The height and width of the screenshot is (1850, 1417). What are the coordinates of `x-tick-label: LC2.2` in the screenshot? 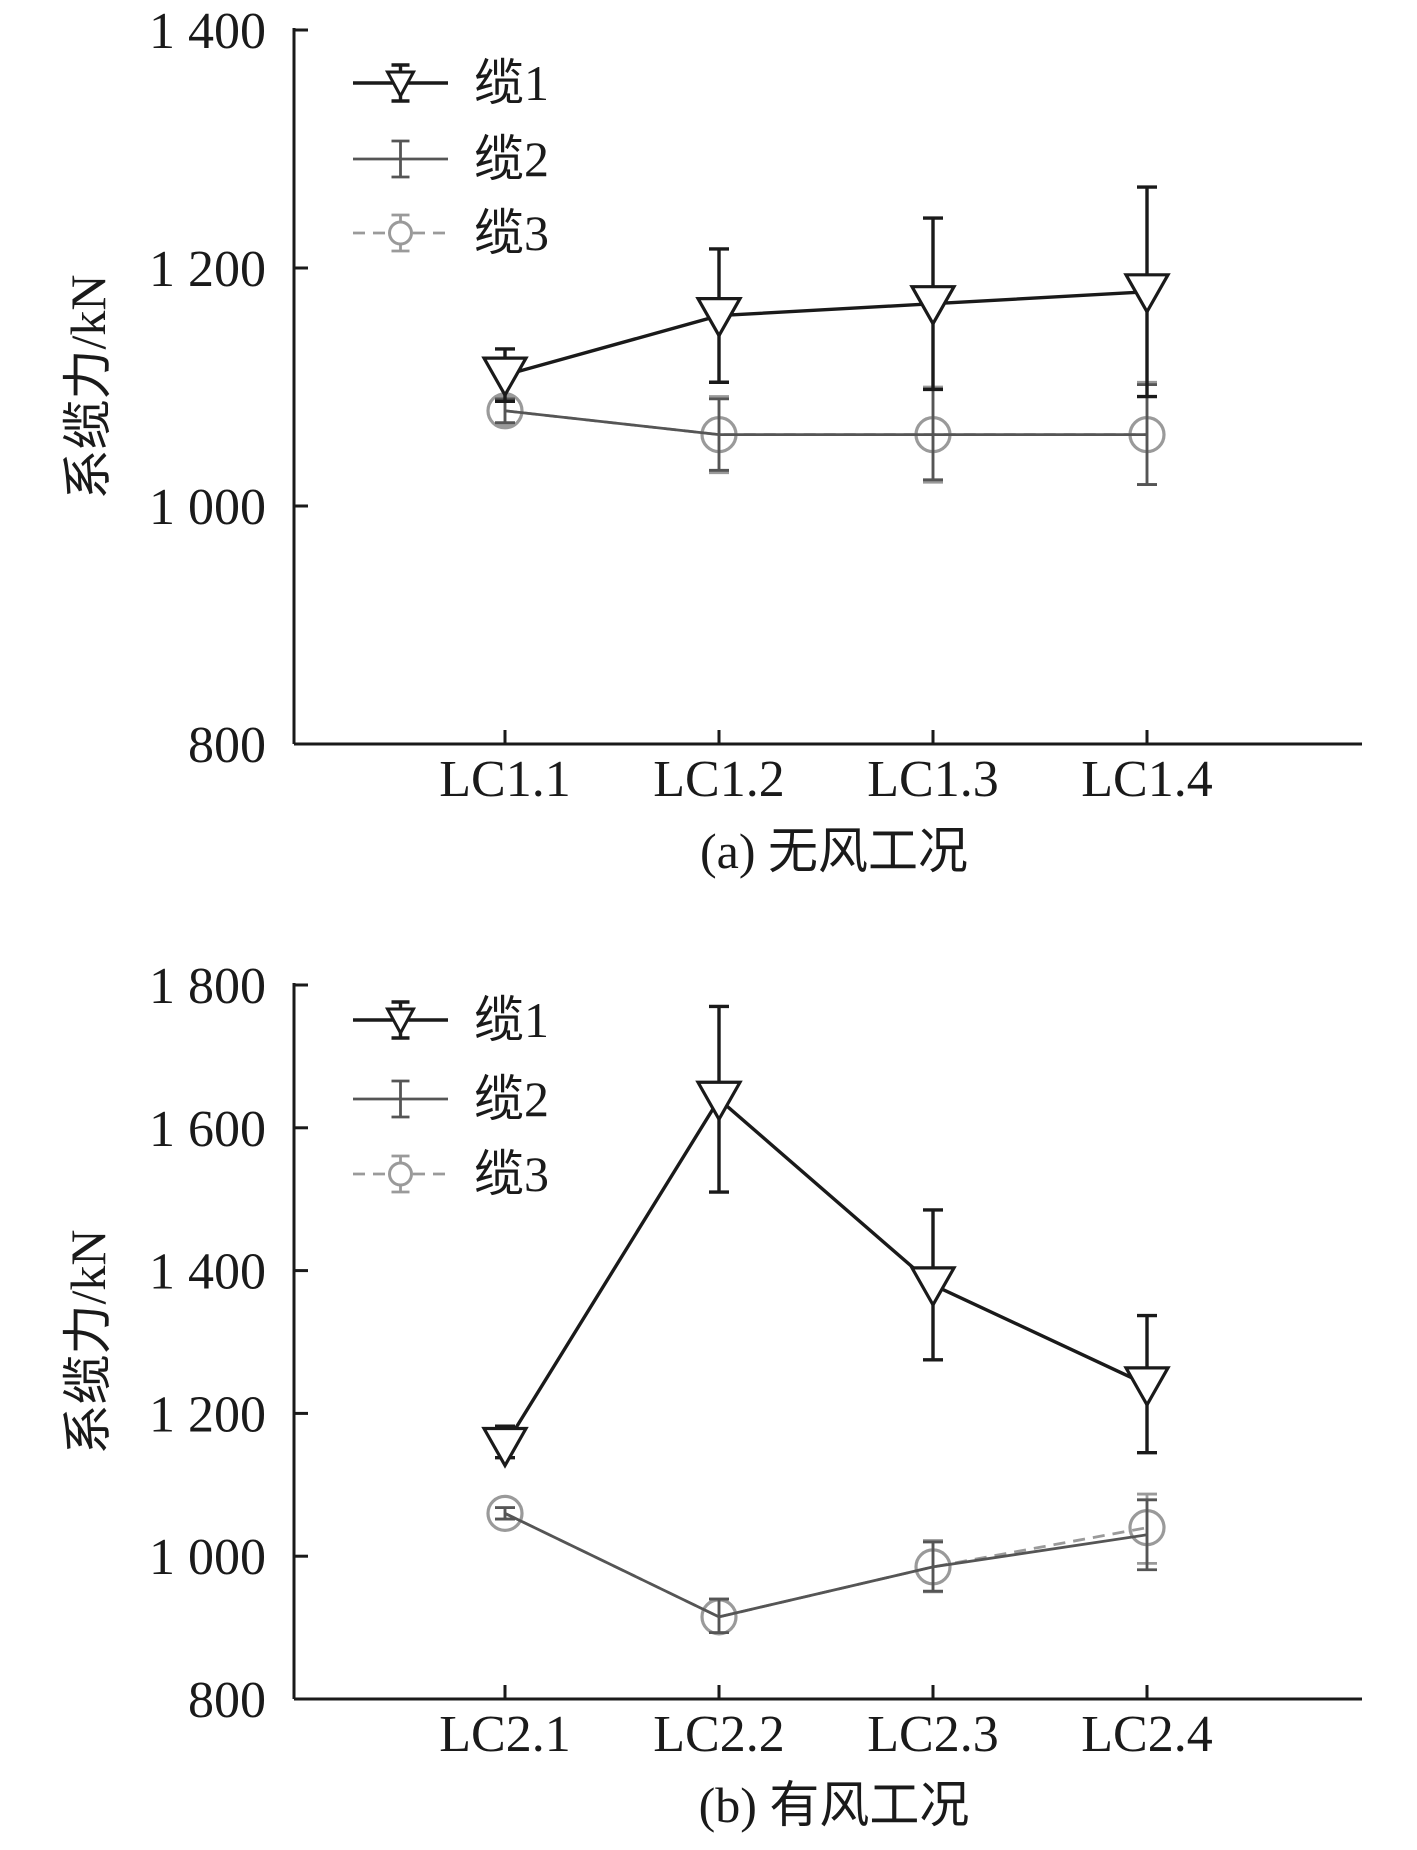 It's located at (718, 1734).